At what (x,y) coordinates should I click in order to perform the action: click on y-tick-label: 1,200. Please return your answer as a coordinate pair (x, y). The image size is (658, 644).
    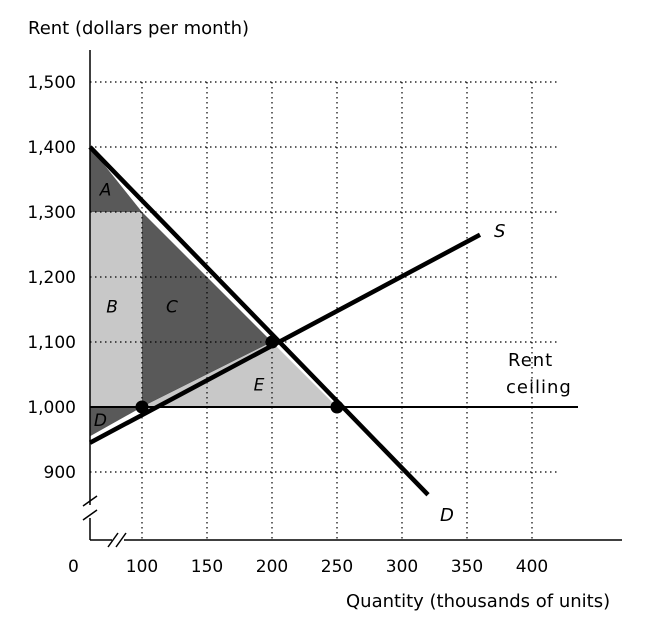
    Looking at the image, I should click on (51, 278).